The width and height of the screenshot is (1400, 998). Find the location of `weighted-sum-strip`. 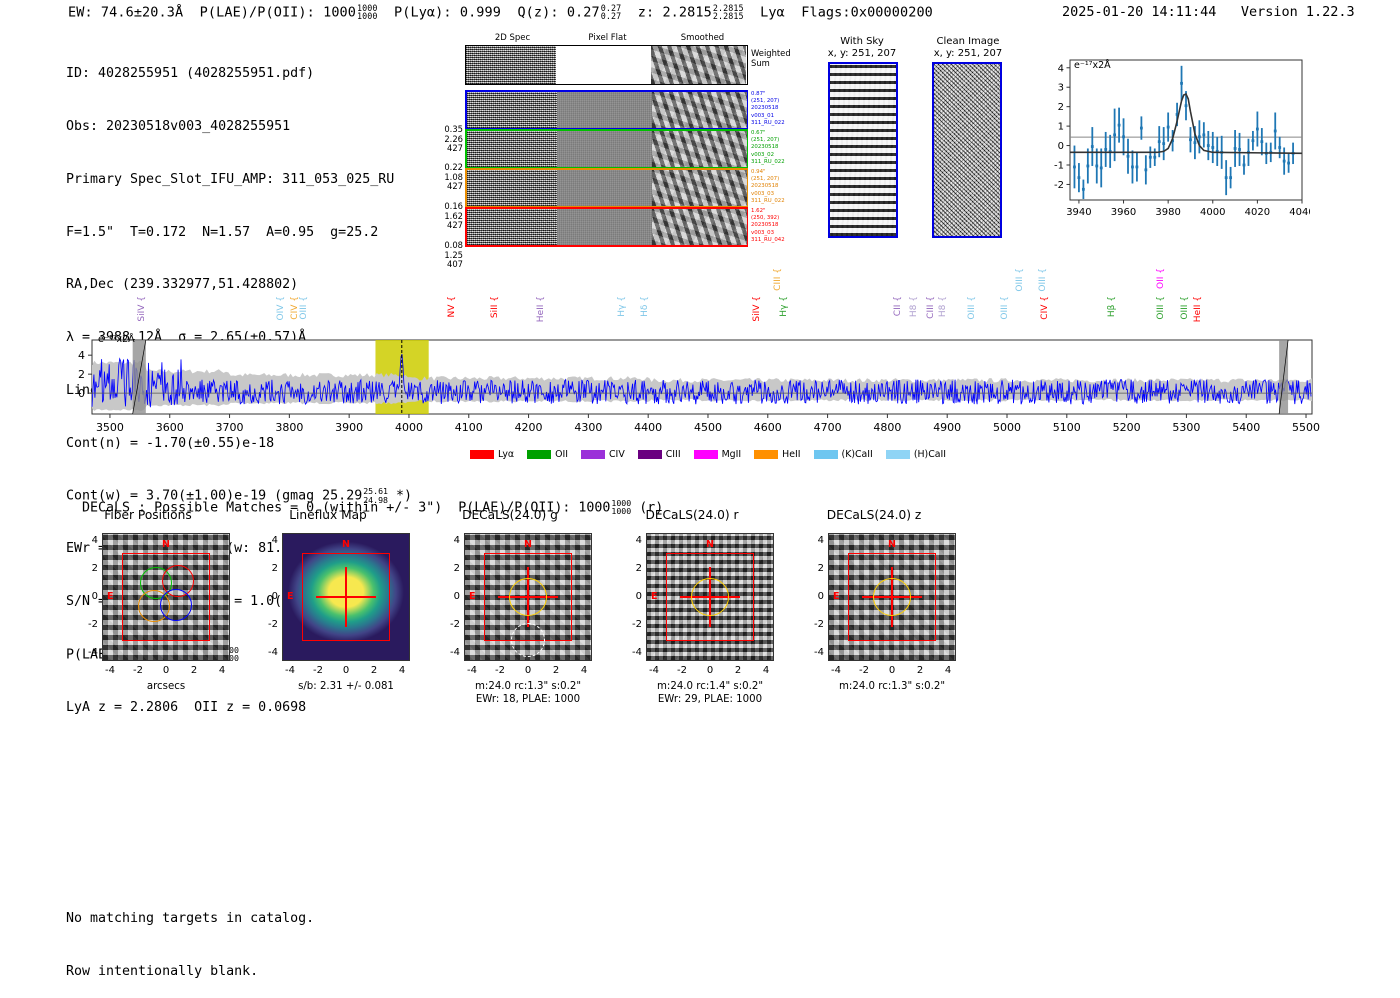

weighted-sum-strip is located at coordinates (606, 65).